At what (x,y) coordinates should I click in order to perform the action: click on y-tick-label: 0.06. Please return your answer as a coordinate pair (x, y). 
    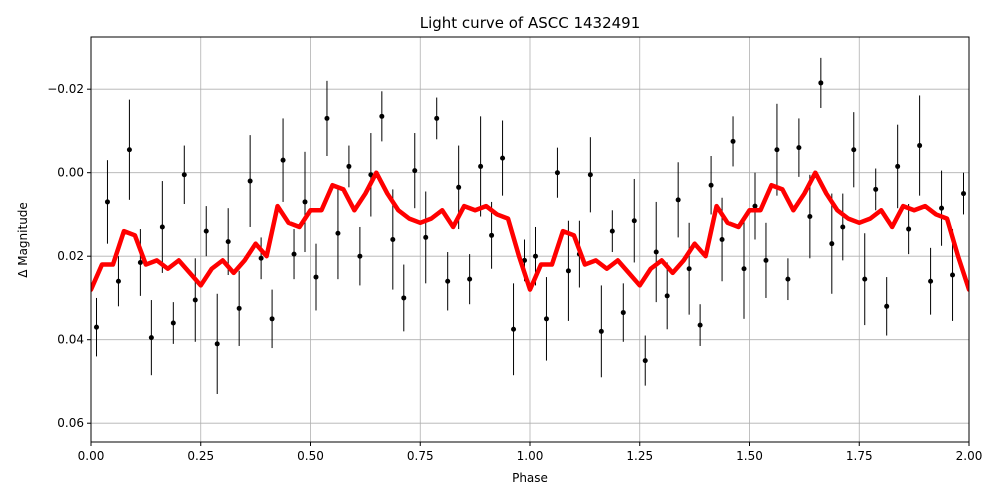
    Looking at the image, I should click on (70, 423).